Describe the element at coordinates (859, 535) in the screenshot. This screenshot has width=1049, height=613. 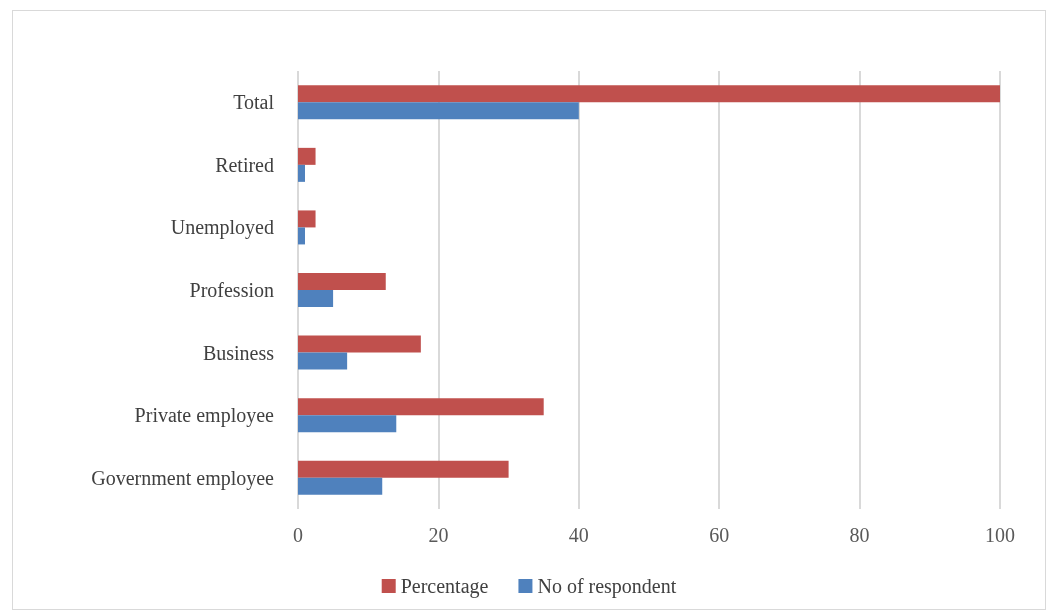
I see `x-tick-label: 80` at that location.